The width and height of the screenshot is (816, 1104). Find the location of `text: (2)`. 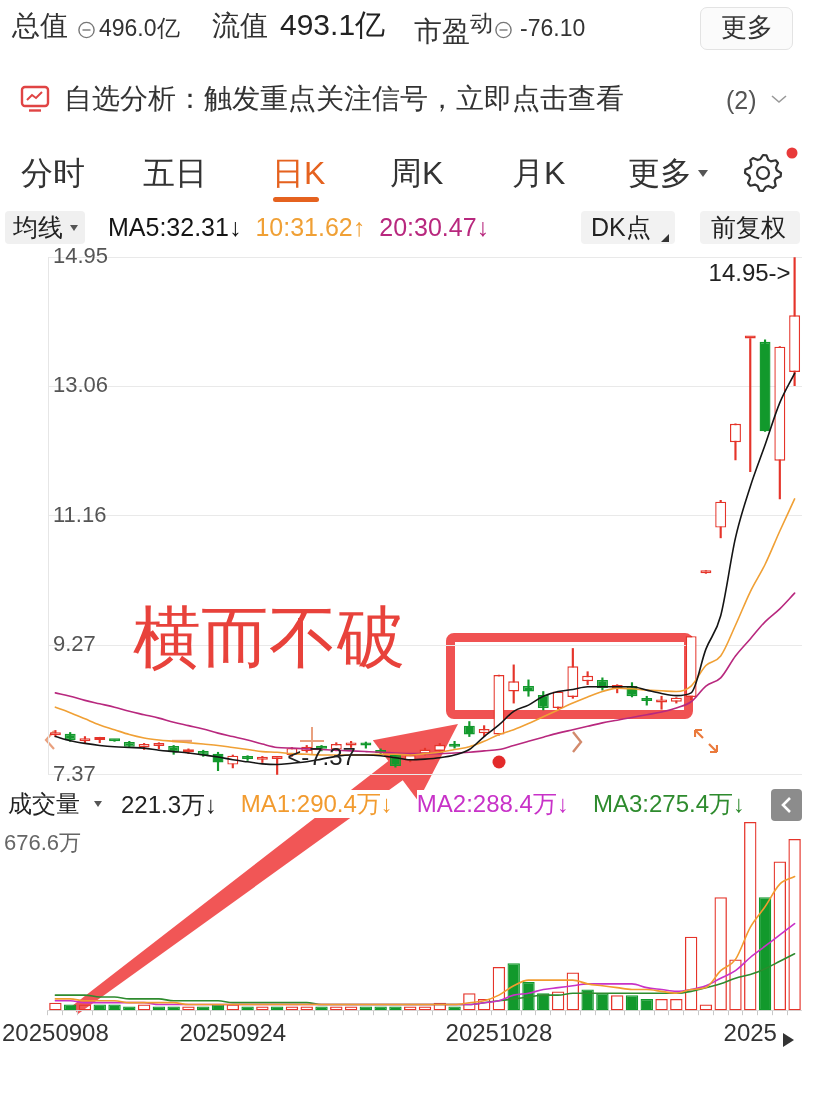

text: (2) is located at coordinates (741, 100).